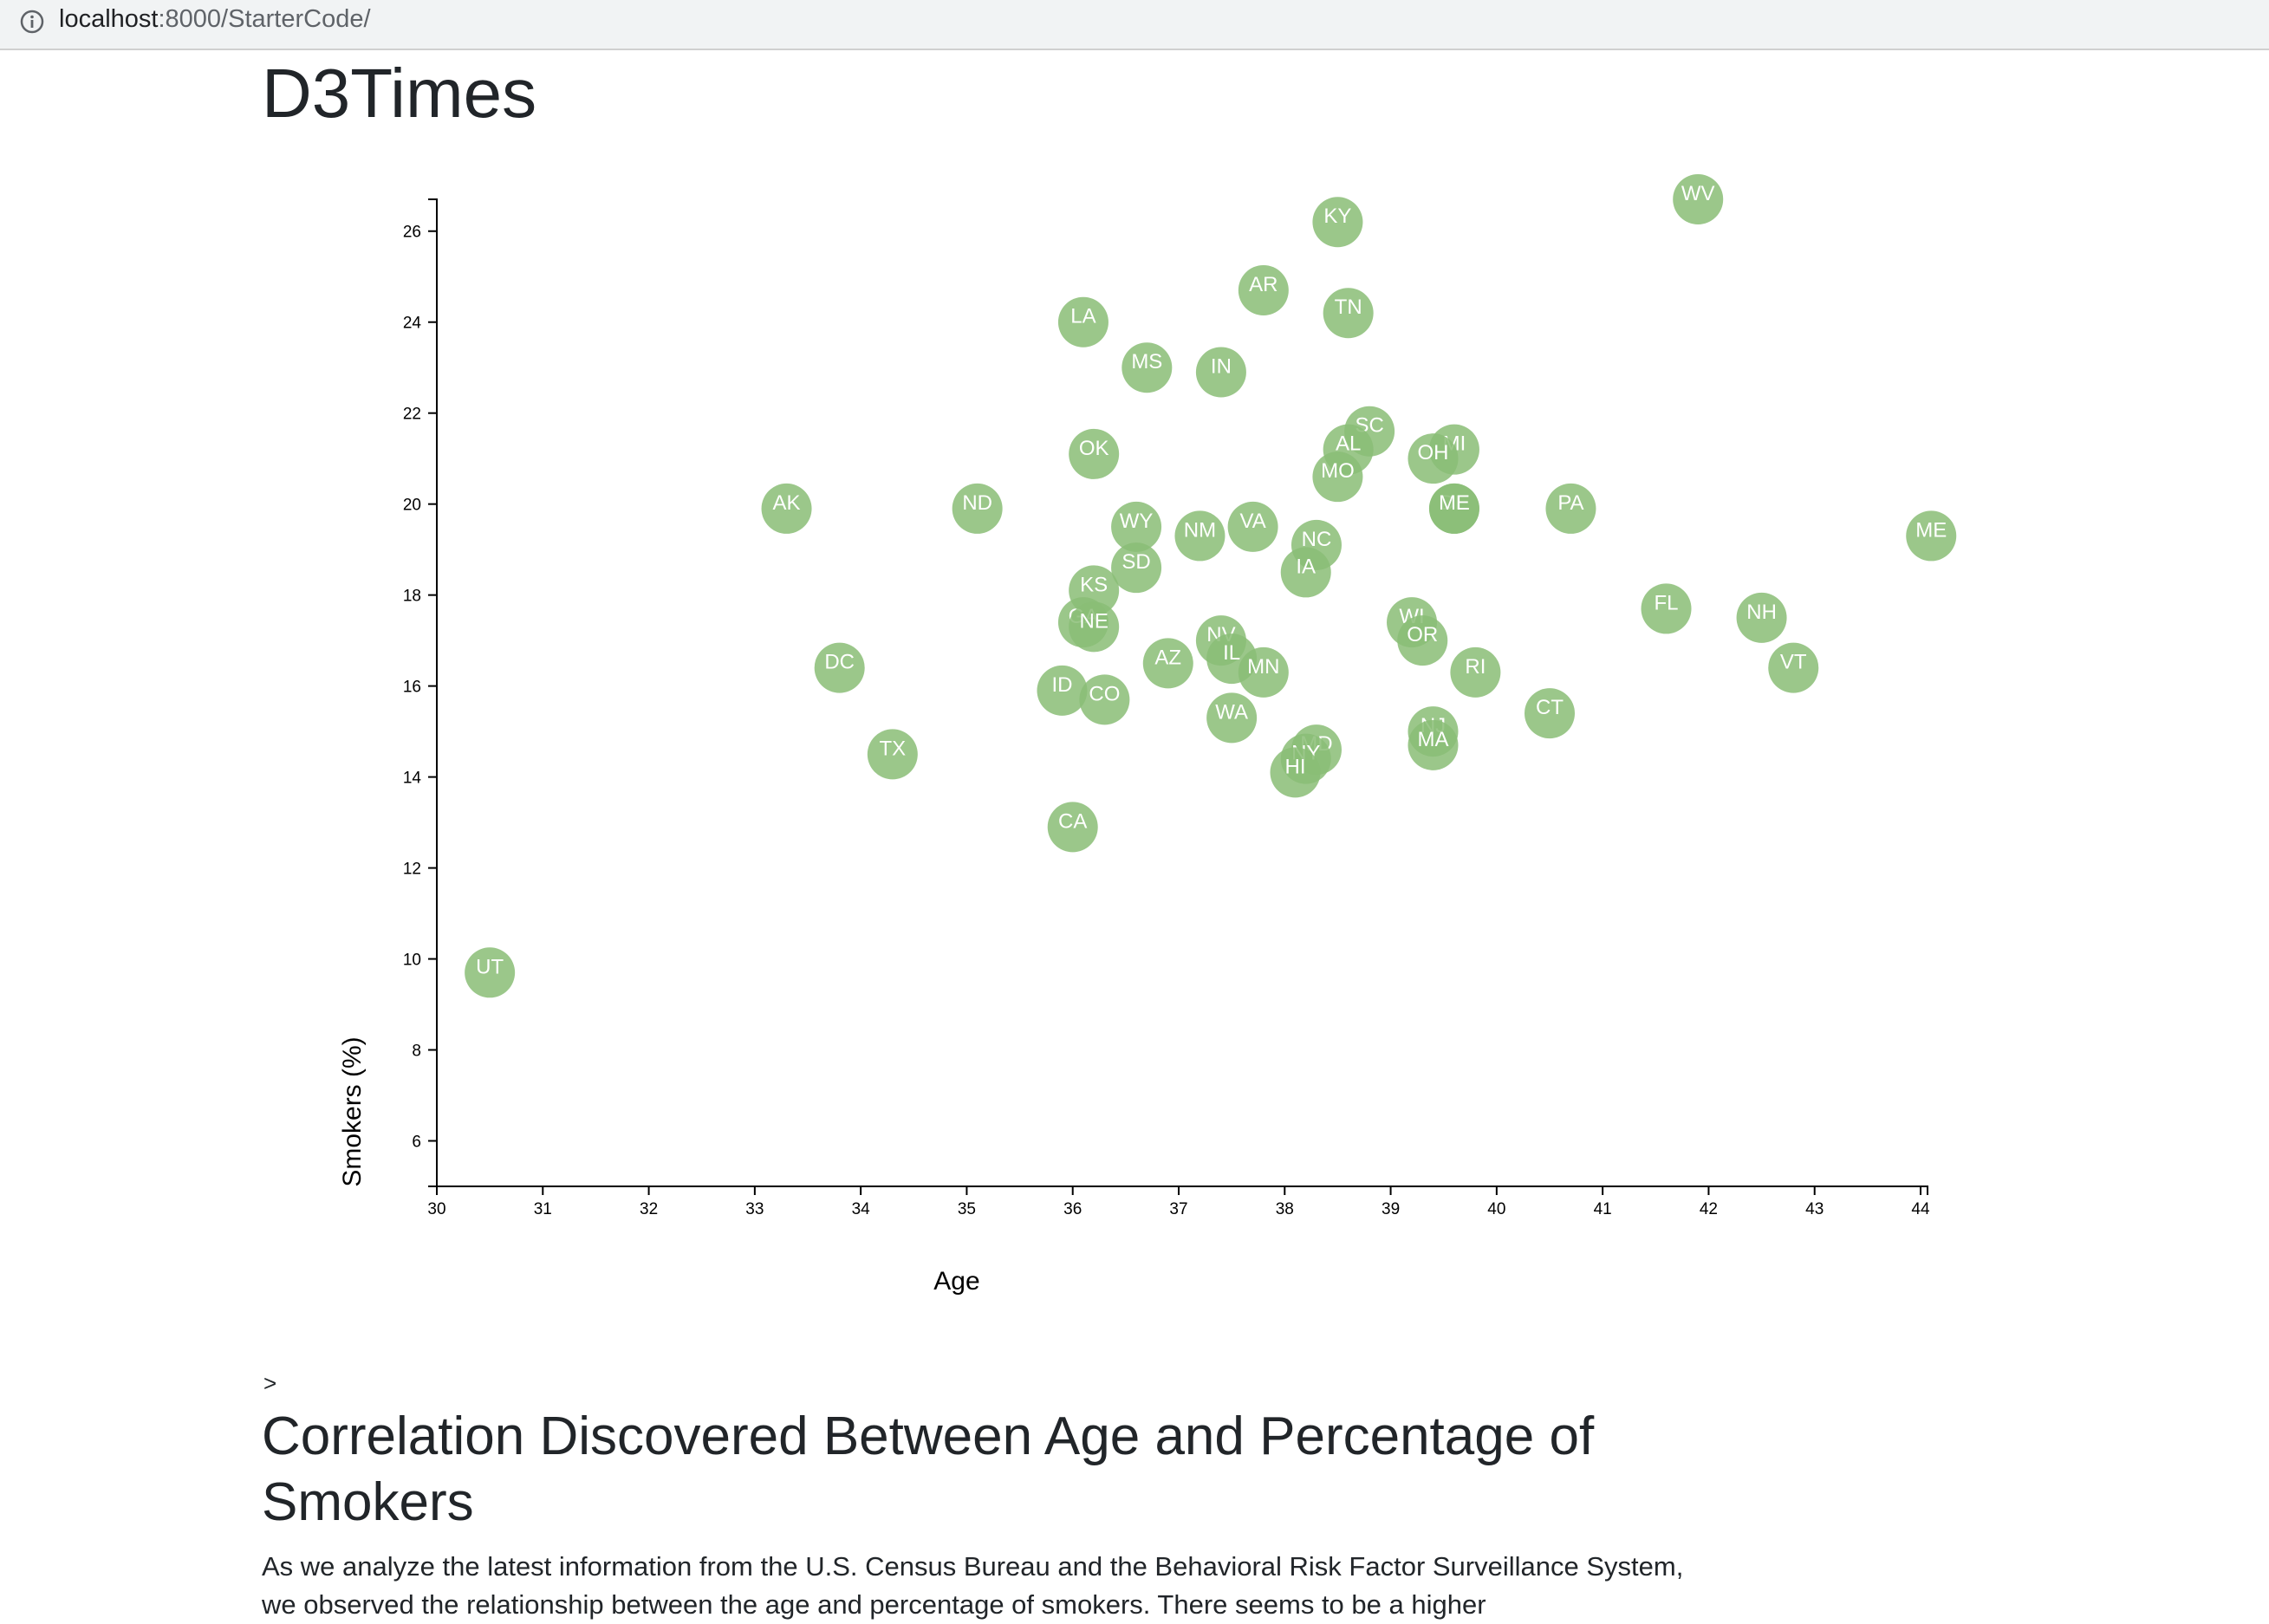  Describe the element at coordinates (1146, 362) in the screenshot. I see `state-label: MS` at that location.